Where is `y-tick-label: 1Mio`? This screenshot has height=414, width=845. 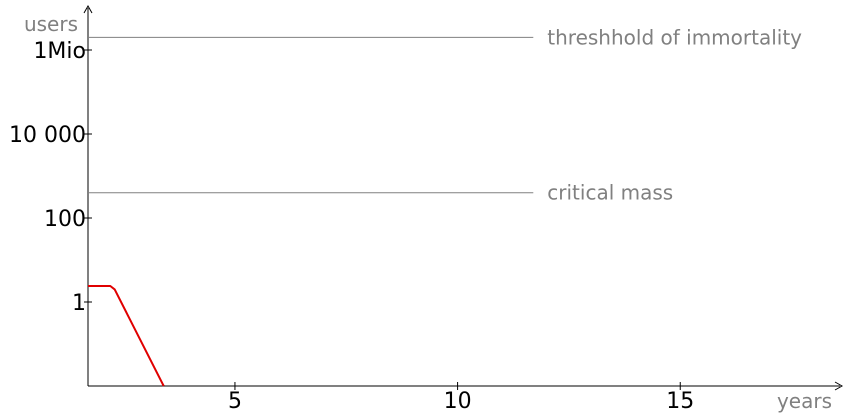 y-tick-label: 1Mio is located at coordinates (59, 51).